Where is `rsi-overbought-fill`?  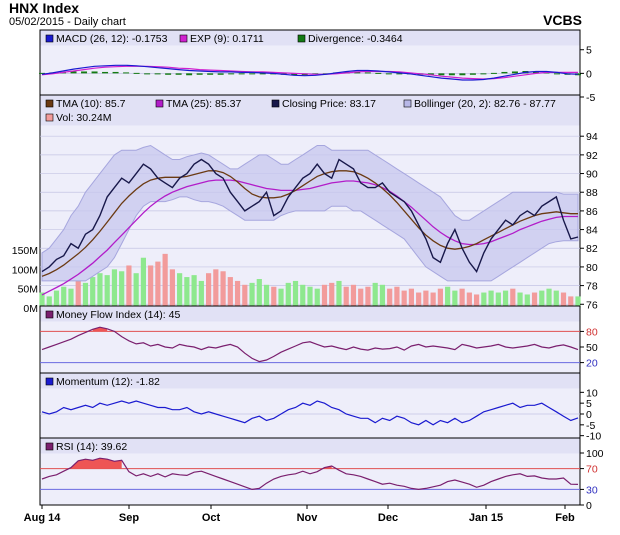 rsi-overbought-fill is located at coordinates (96, 463).